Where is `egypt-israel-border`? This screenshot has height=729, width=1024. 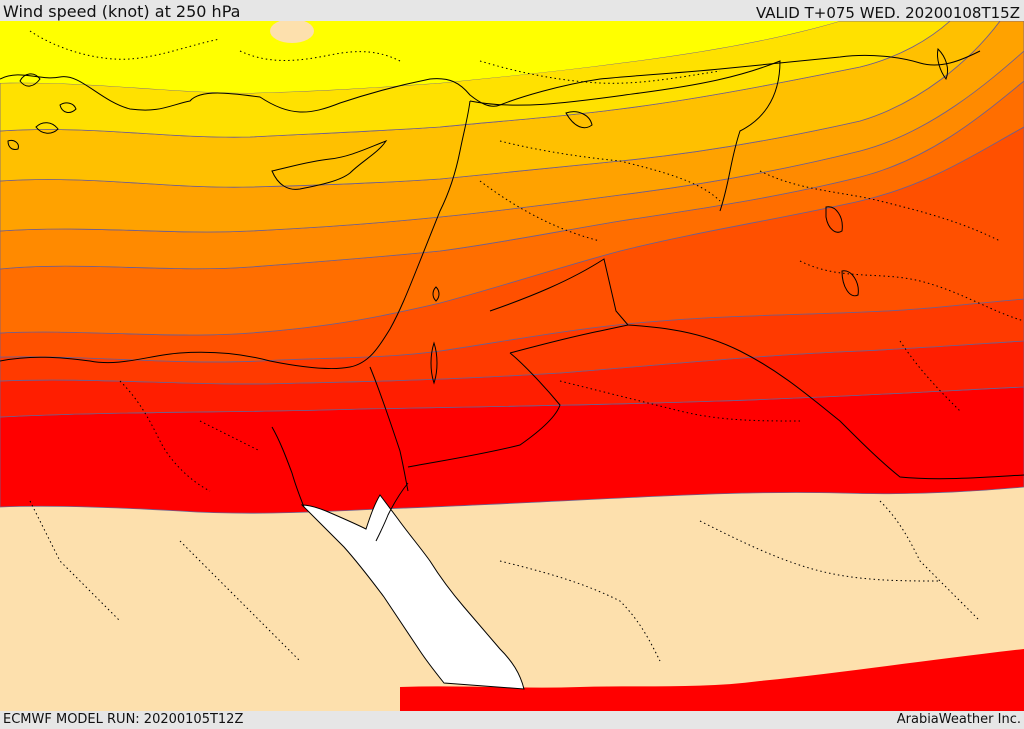 egypt-israel-border is located at coordinates (389, 429).